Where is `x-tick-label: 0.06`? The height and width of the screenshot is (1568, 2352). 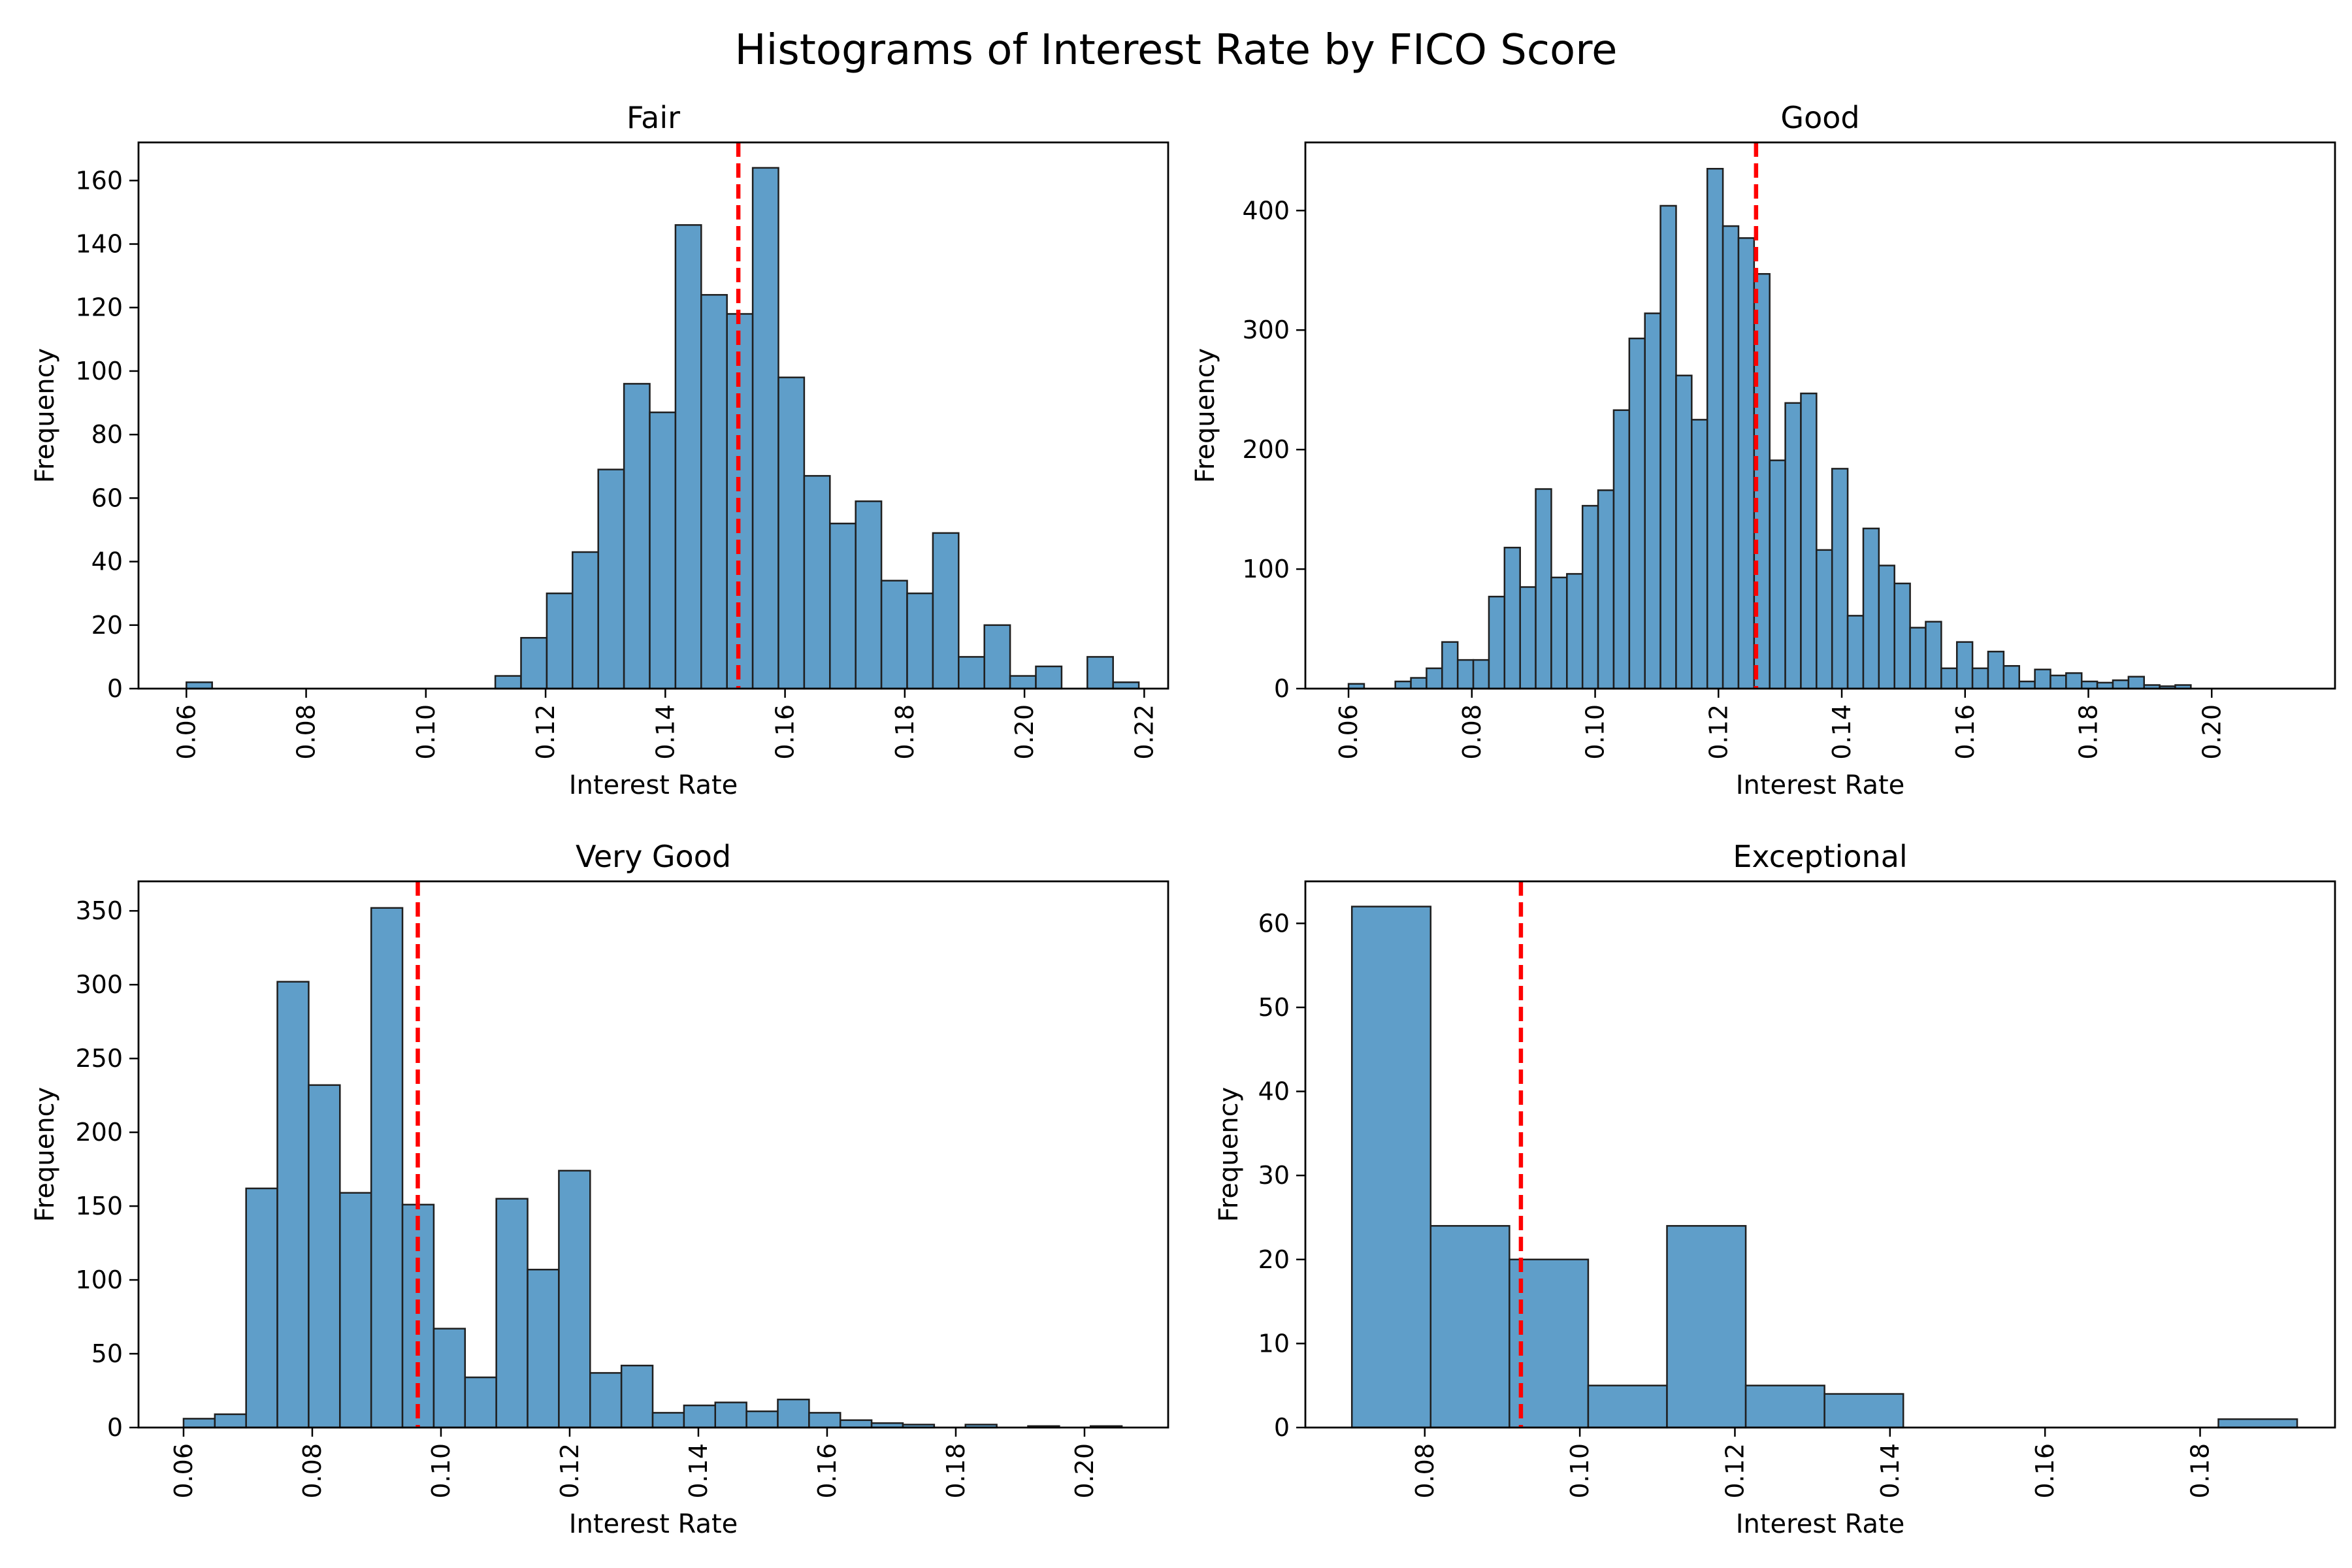
x-tick-label: 0.06 is located at coordinates (183, 1471).